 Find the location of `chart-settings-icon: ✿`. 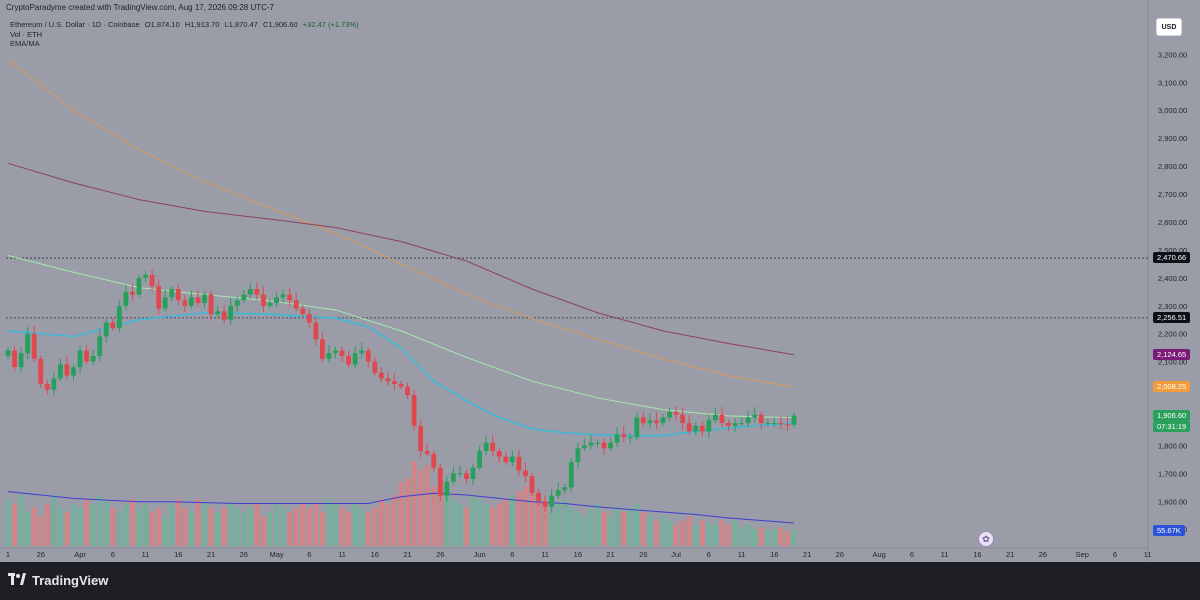

chart-settings-icon: ✿ is located at coordinates (986, 539).